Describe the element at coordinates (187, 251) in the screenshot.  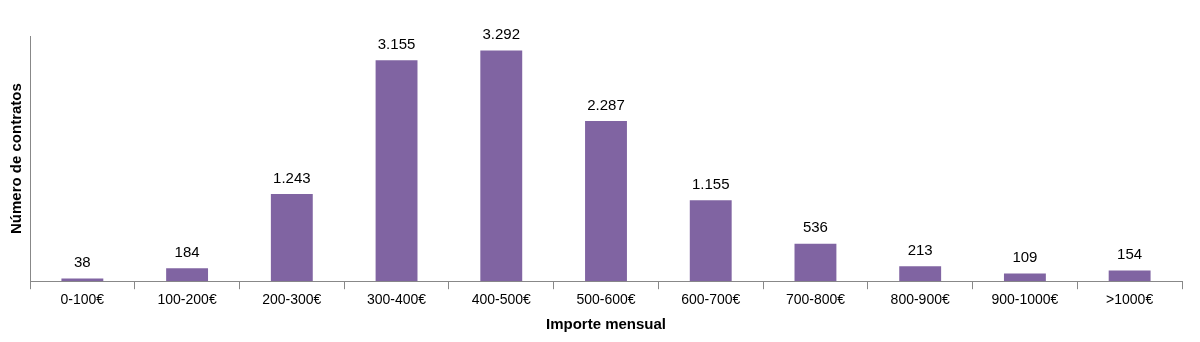
I see `data-label: 184` at that location.